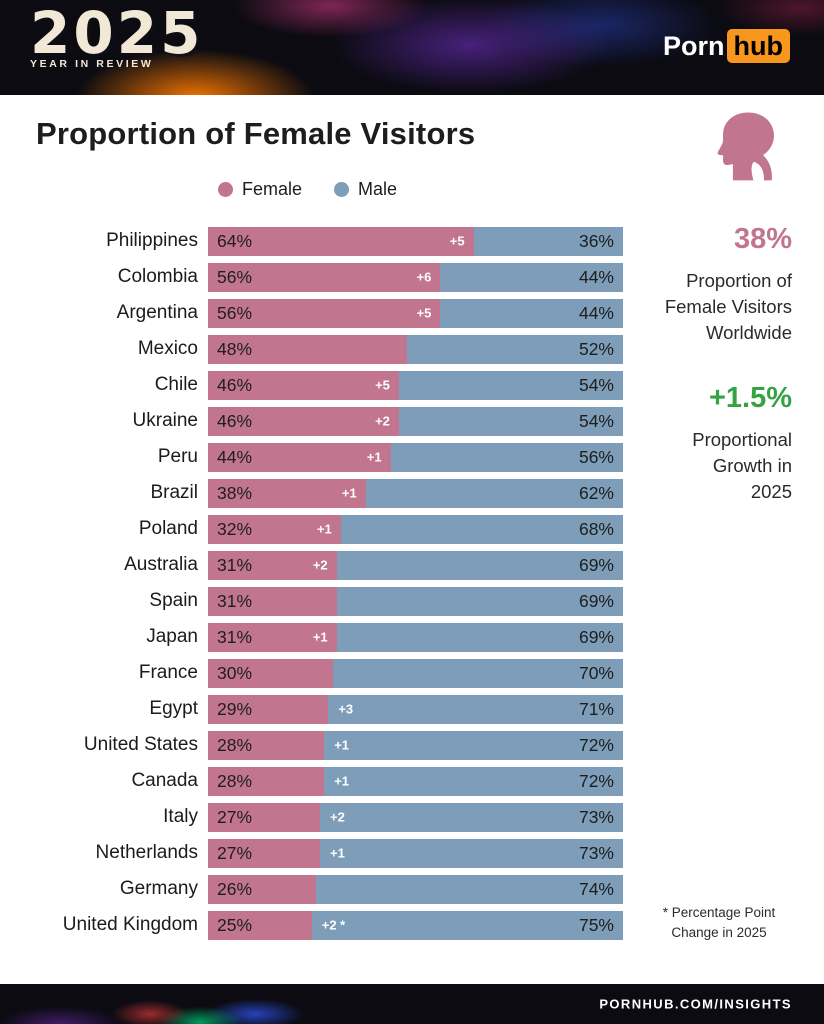 The height and width of the screenshot is (1024, 824). I want to click on chart-row: Spain 31% 69%, so click(311, 601).